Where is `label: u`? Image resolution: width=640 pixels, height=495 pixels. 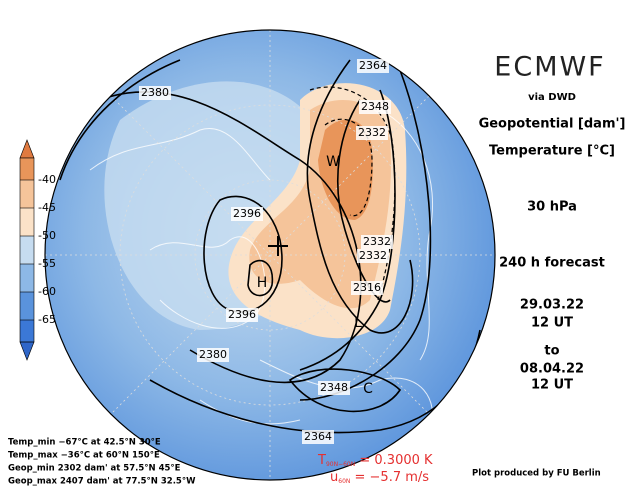 label: u is located at coordinates (334, 477).